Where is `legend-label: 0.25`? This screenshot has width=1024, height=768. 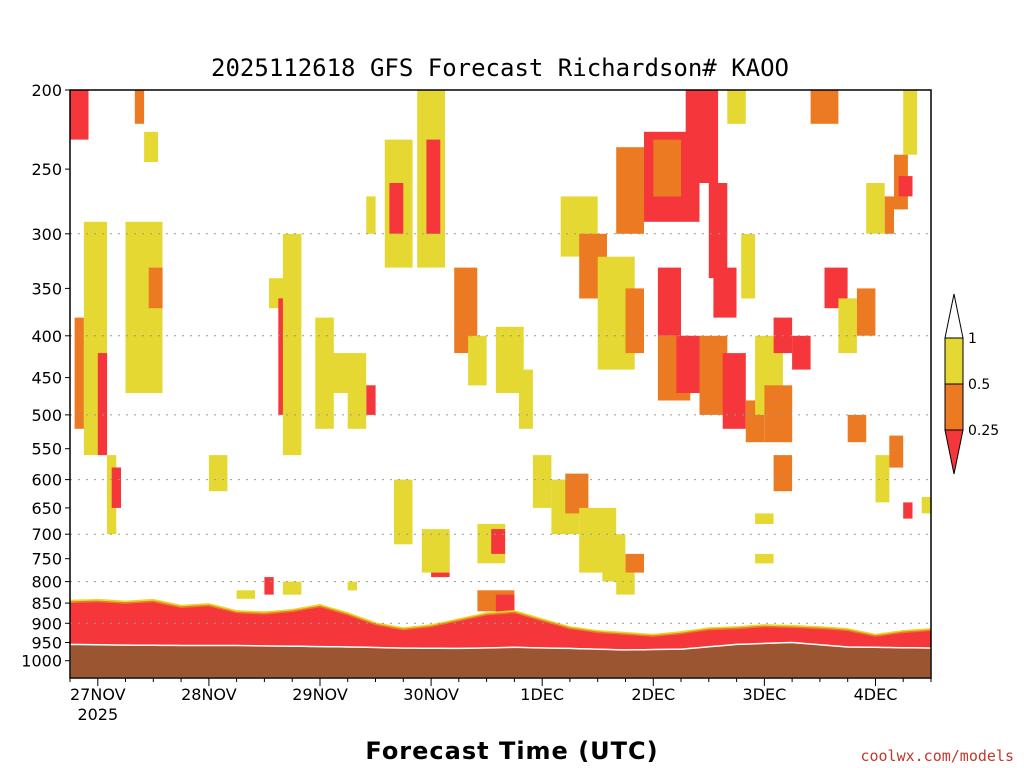 legend-label: 0.25 is located at coordinates (983, 431).